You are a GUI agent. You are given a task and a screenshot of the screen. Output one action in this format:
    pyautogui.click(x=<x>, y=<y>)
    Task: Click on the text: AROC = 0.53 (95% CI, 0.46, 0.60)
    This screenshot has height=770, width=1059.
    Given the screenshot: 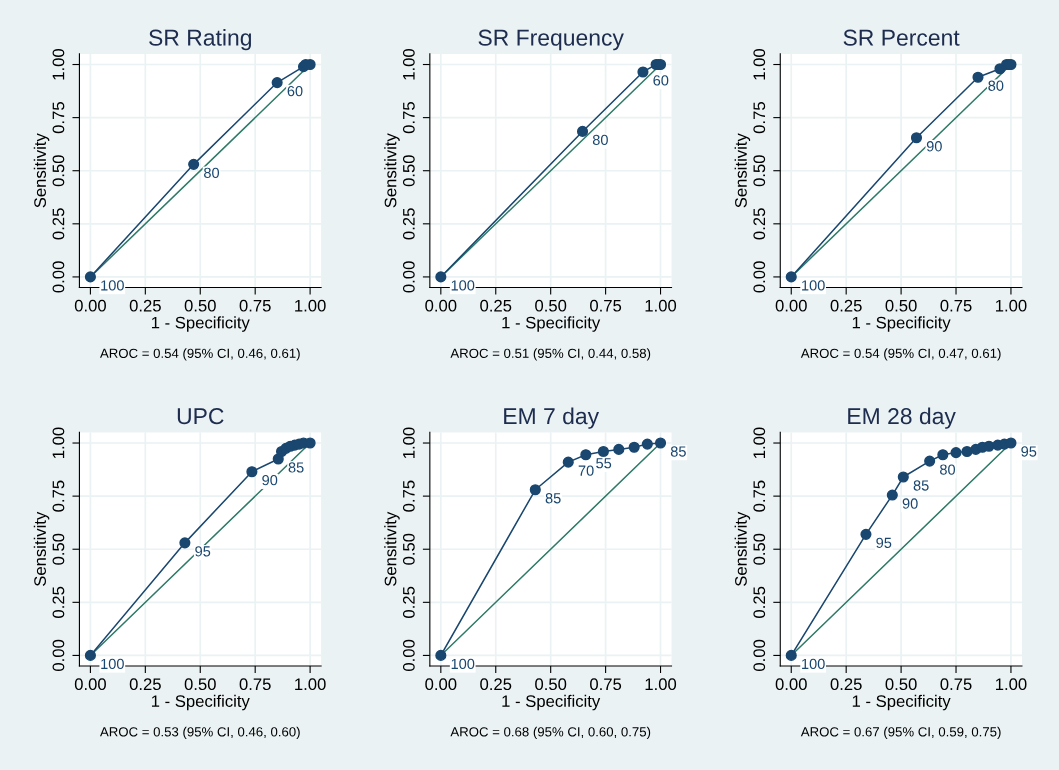 What is the action you would take?
    pyautogui.click(x=200, y=733)
    